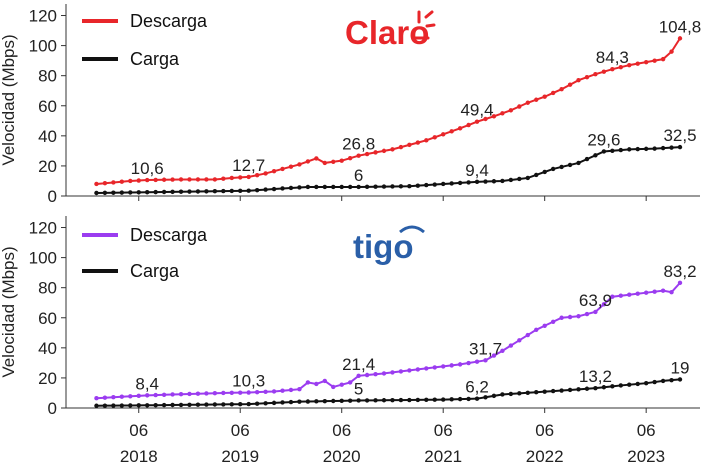  I want to click on claro-y-tick-label: 80, so click(47, 76).